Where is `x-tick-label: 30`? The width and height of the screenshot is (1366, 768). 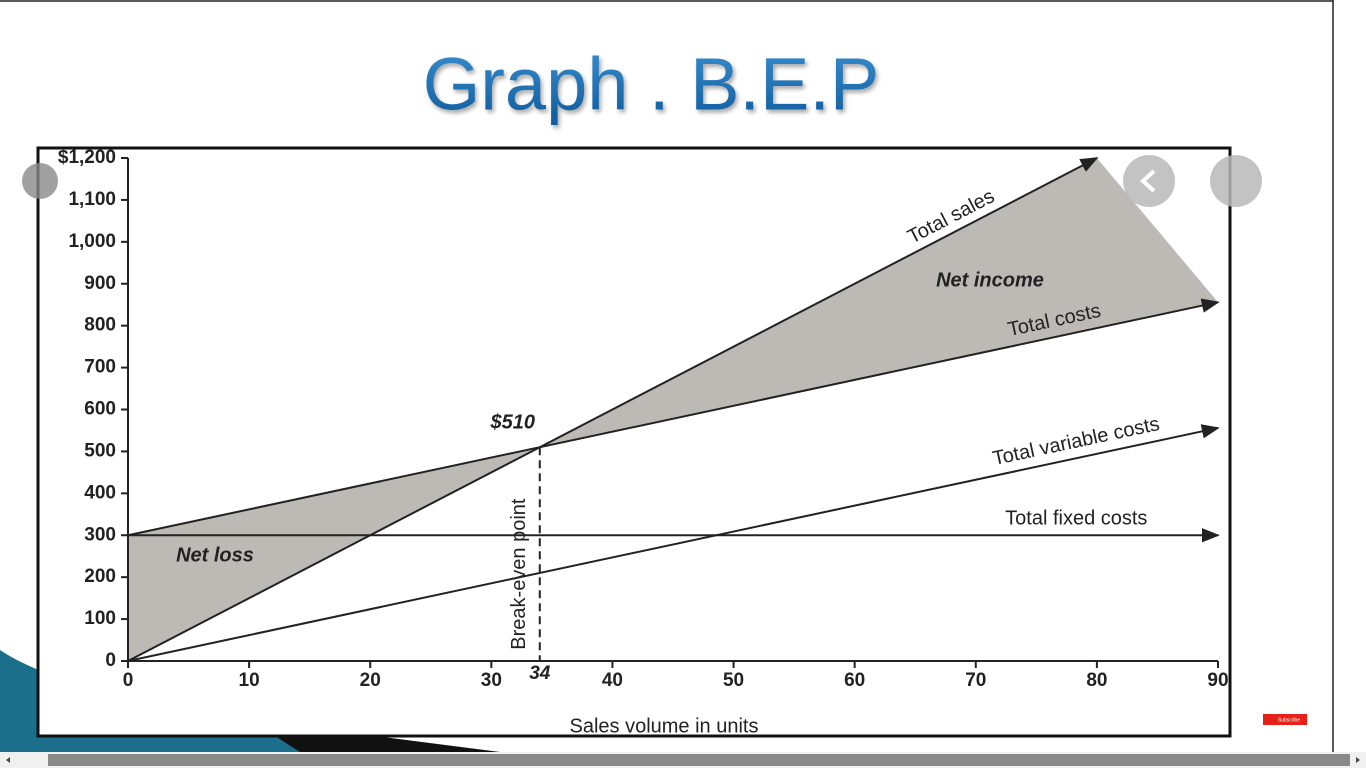 x-tick-label: 30 is located at coordinates (491, 680).